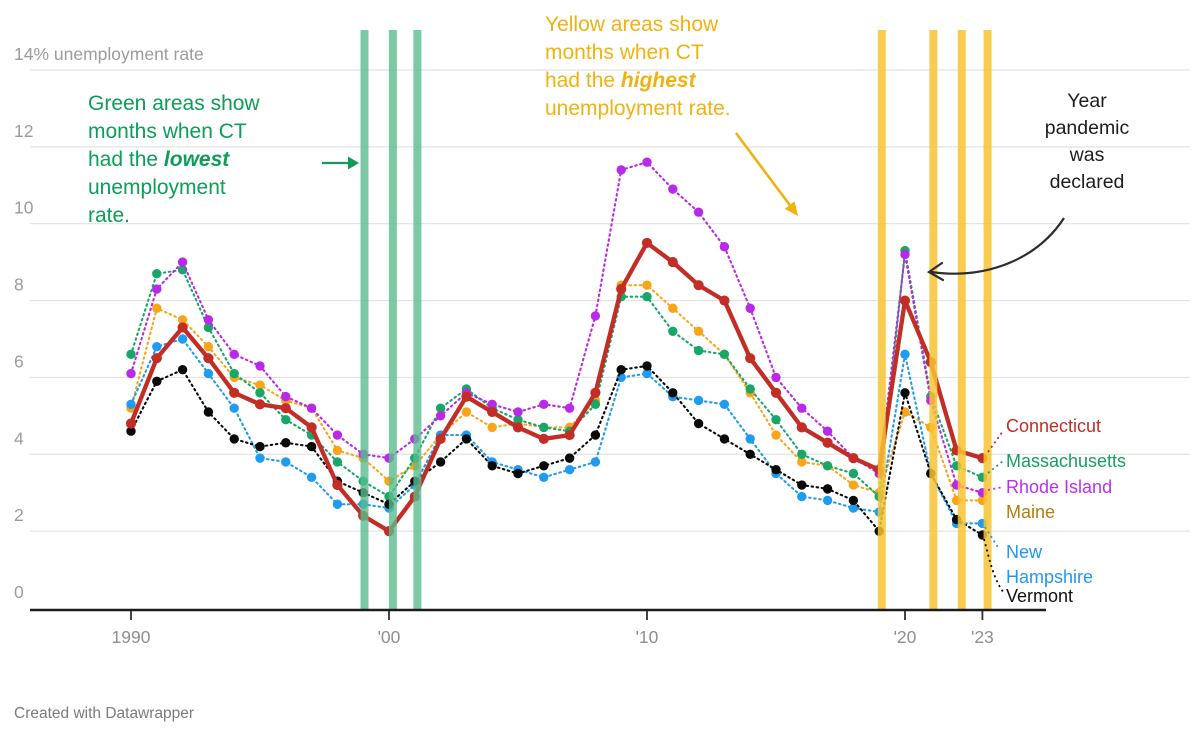  Describe the element at coordinates (126, 159) in the screenshot. I see `green-note-text: had the` at that location.